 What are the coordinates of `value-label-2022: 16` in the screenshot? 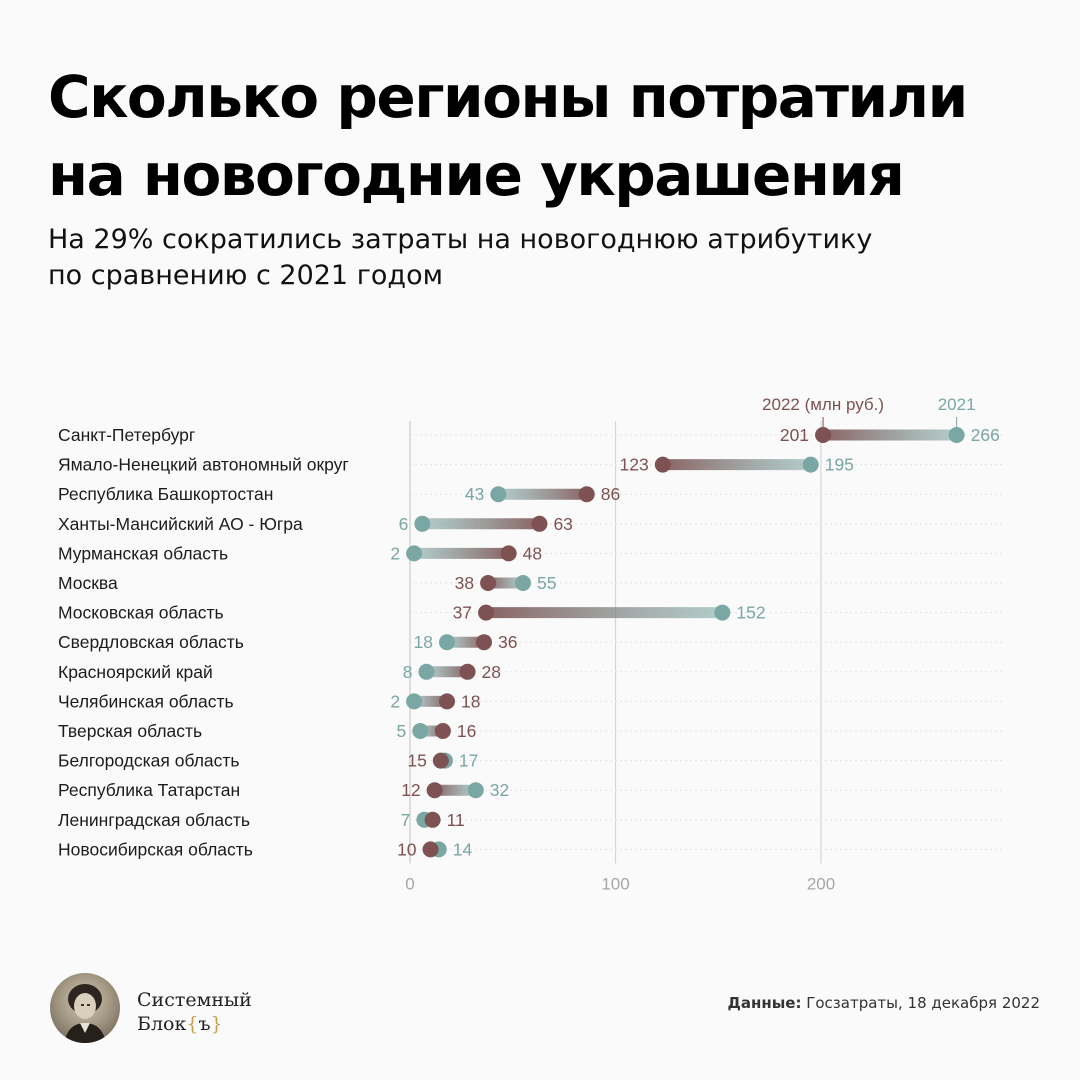 It's located at (466, 731).